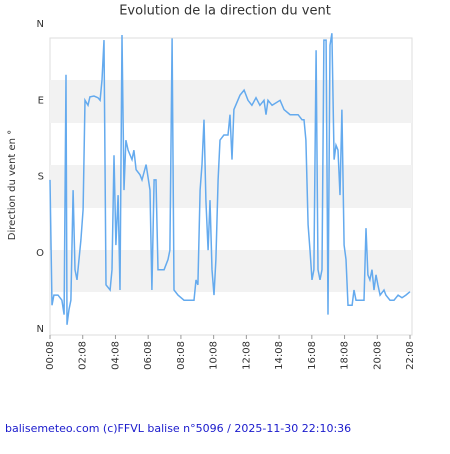 Image resolution: width=450 pixels, height=454 pixels. I want to click on x-tick-label: 08:08, so click(181, 355).